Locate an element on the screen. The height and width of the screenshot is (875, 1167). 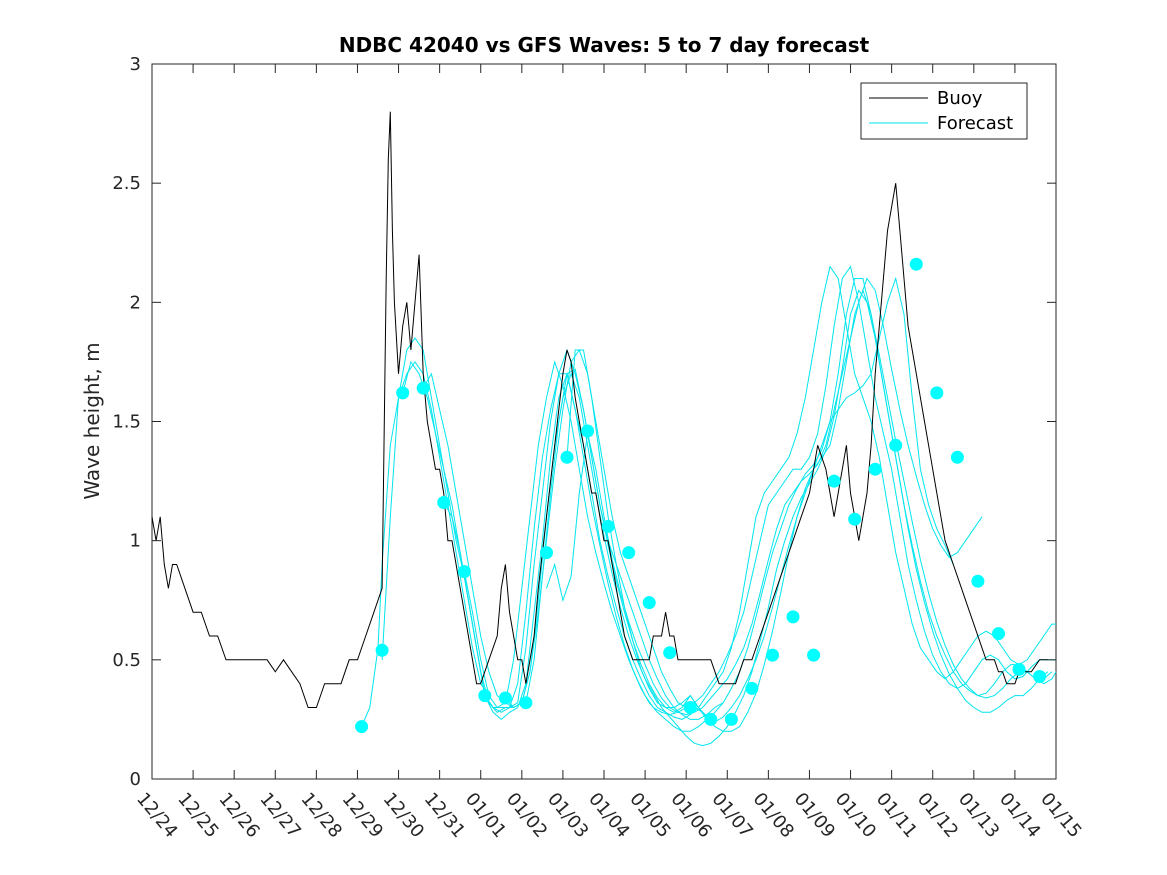
y-tick-label-6: 3 is located at coordinates (135, 64).